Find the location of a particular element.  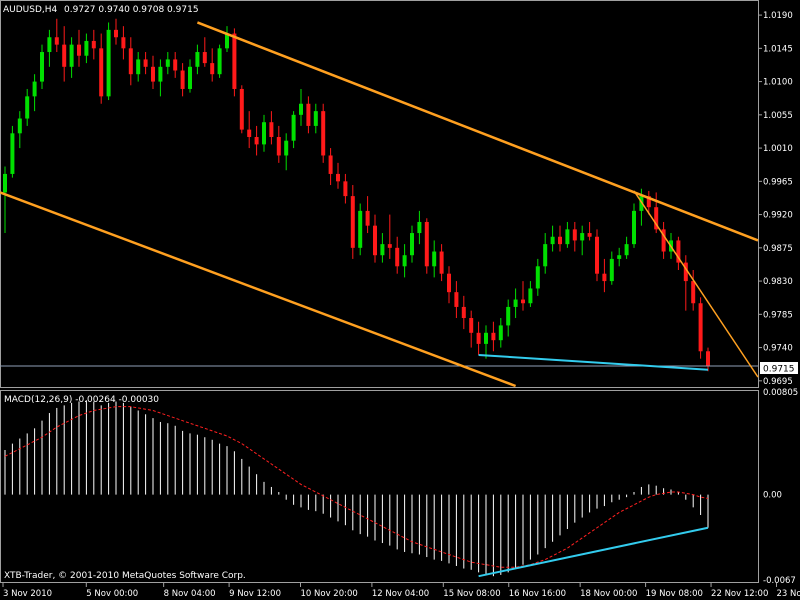

steep-trend-line is located at coordinates (696, 284).